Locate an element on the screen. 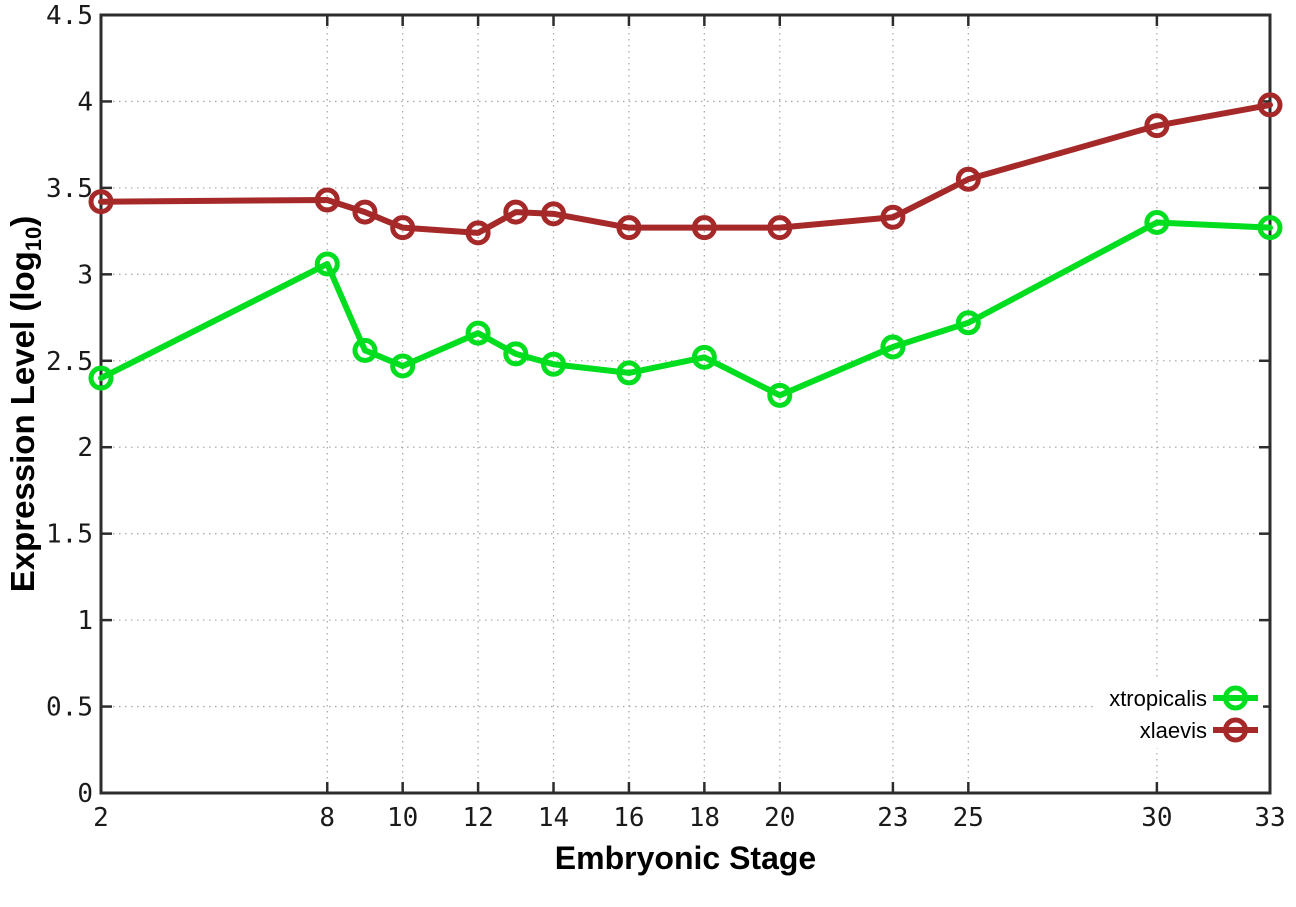 This screenshot has height=907, width=1296. x-tick-label: 12 is located at coordinates (477, 818).